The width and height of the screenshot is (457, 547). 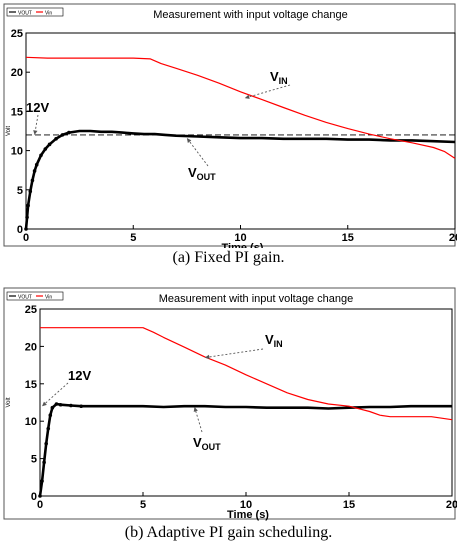 I want to click on chart-a-caption: (a) Fixed PI gain., so click(x=228, y=257).